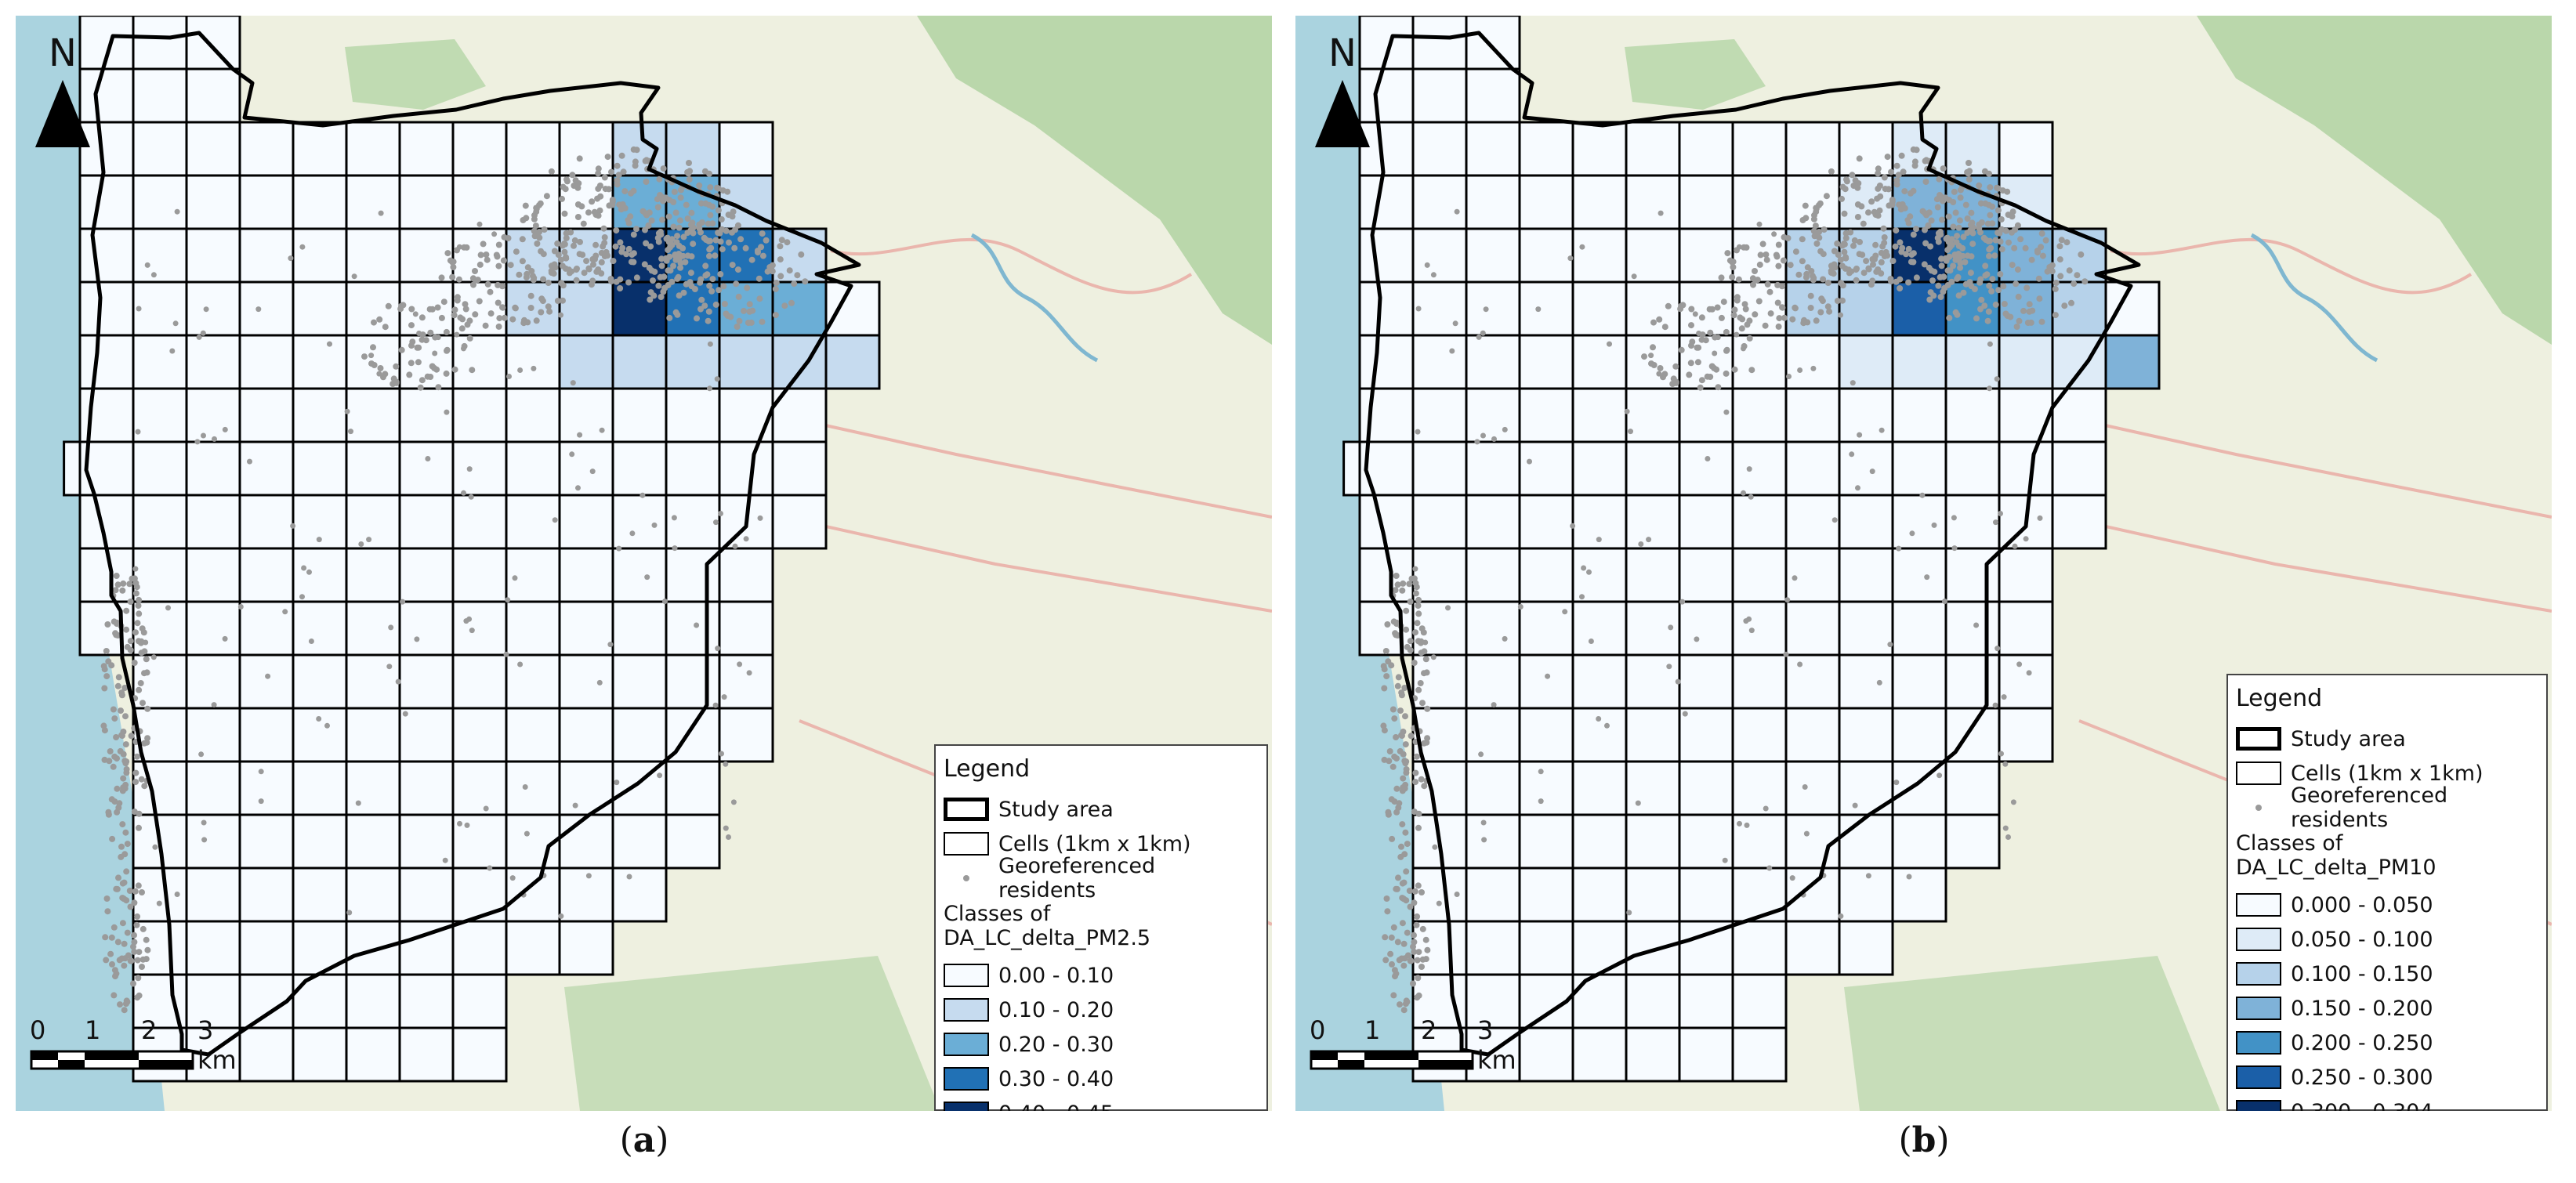  I want to click on legend-item-residents: Georeferenced residents, so click(2387, 807).